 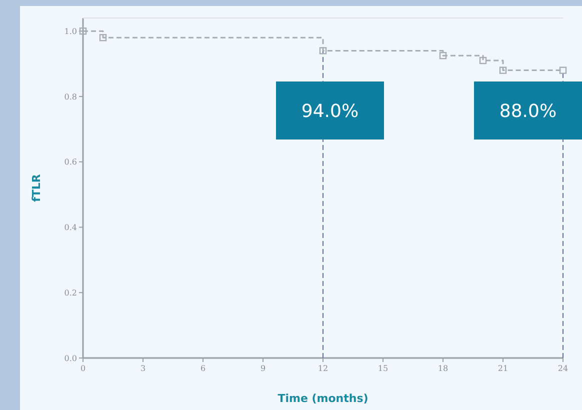 I want to click on y-axis-title: fTLR, so click(x=36, y=188).